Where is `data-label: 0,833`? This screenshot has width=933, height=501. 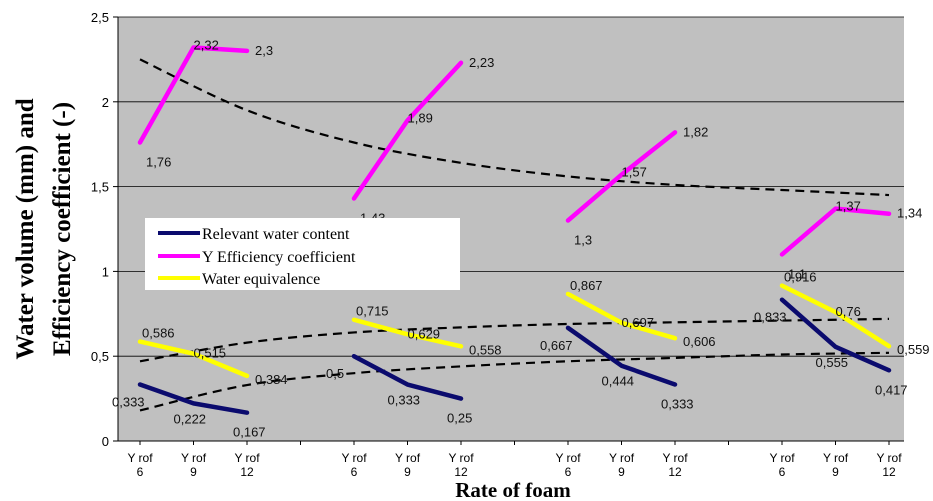 data-label: 0,833 is located at coordinates (770, 317).